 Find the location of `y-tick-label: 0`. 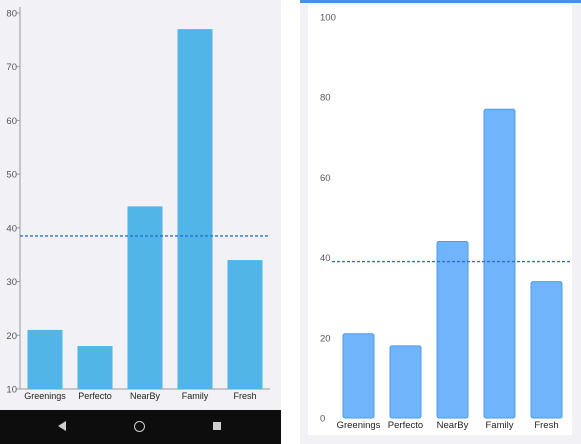

y-tick-label: 0 is located at coordinates (322, 419).